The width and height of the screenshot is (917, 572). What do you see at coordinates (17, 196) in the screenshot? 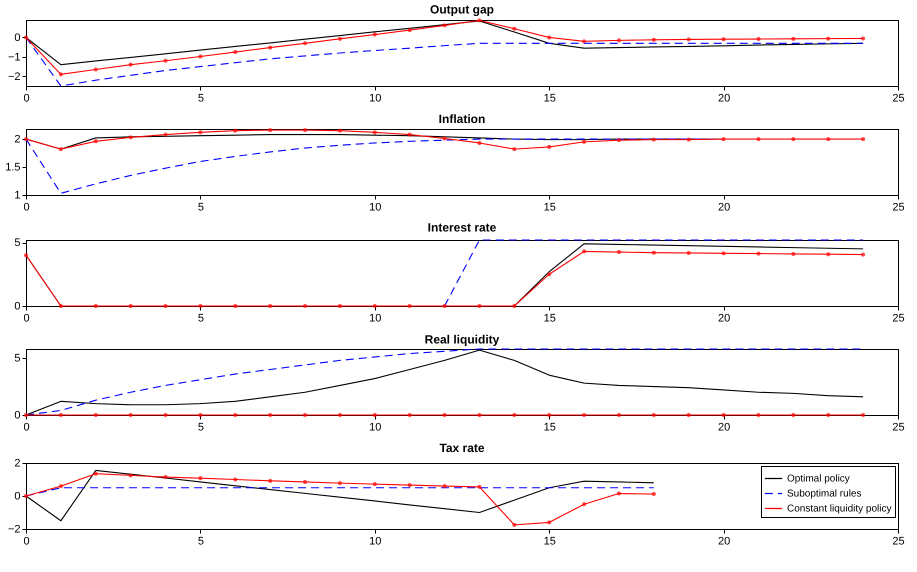
I see `y-tick-label: 1` at bounding box center [17, 196].